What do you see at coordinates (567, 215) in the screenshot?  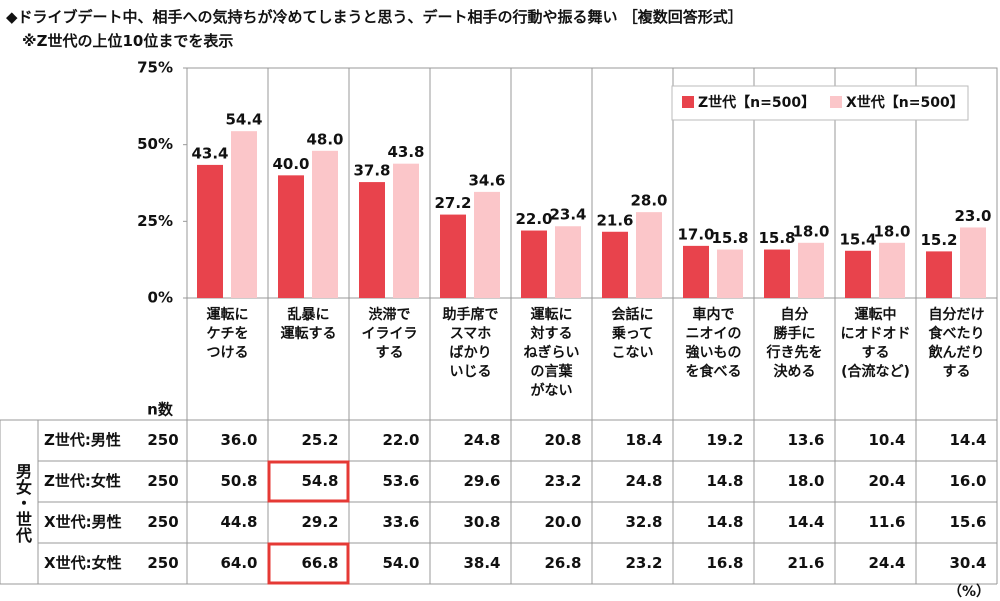 I see `value-label: 23.4` at bounding box center [567, 215].